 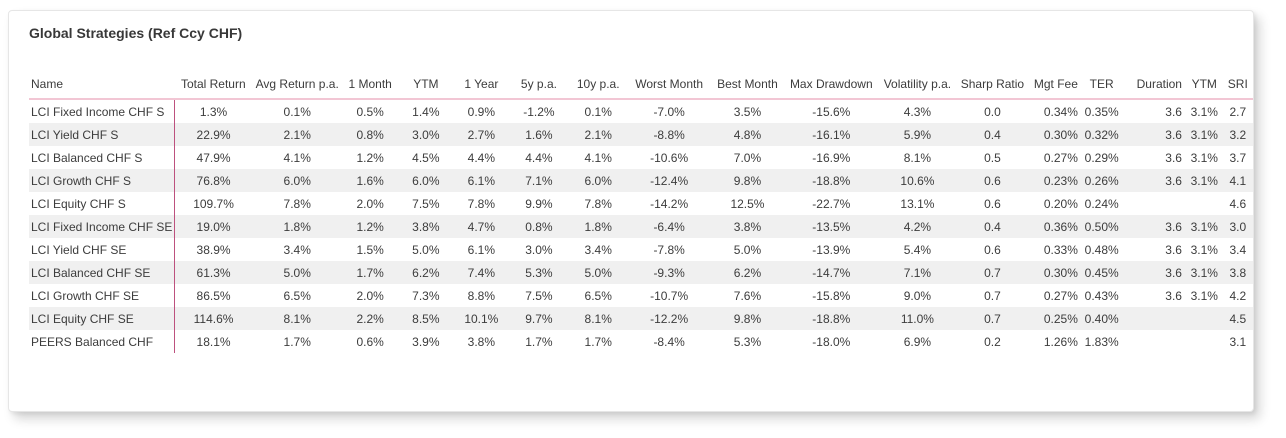 What do you see at coordinates (831, 157) in the screenshot?
I see `cell-value: -16.9%` at bounding box center [831, 157].